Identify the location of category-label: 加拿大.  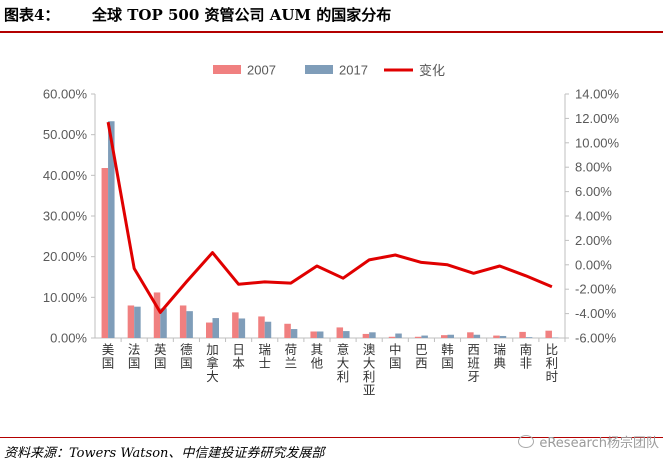
(212, 363).